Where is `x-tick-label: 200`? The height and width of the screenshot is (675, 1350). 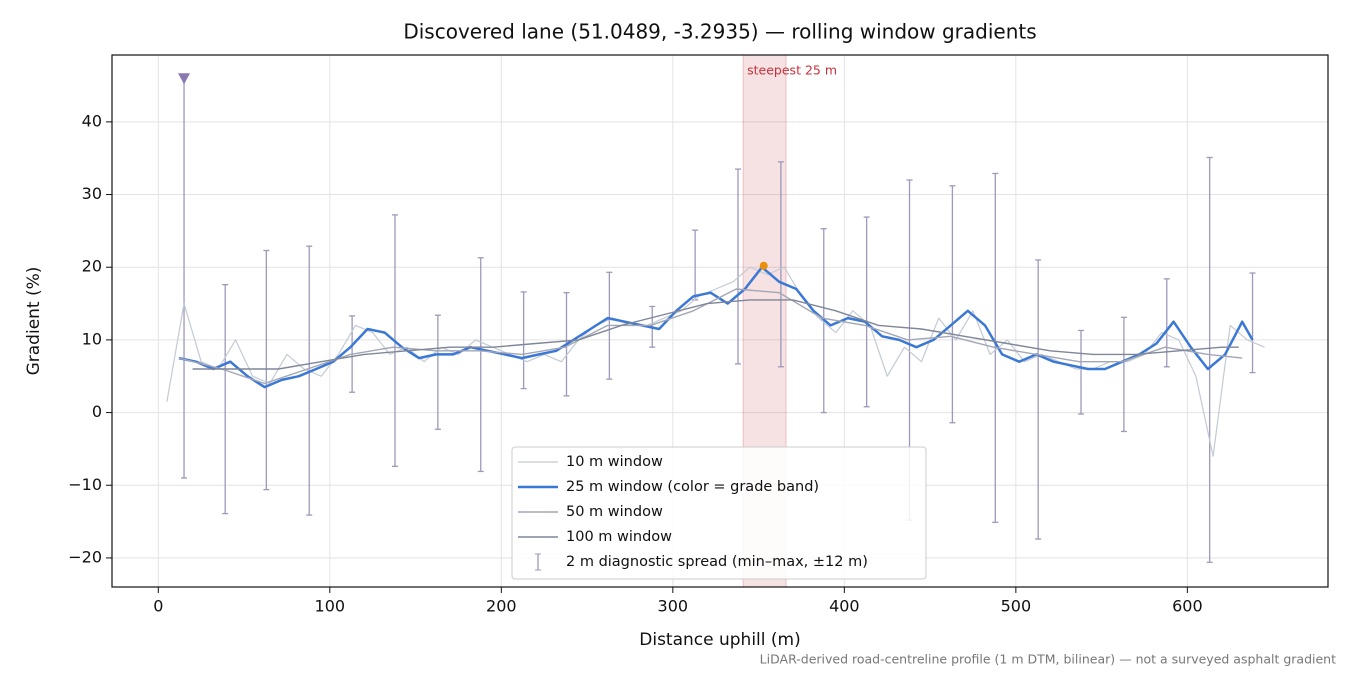
x-tick-label: 200 is located at coordinates (501, 606).